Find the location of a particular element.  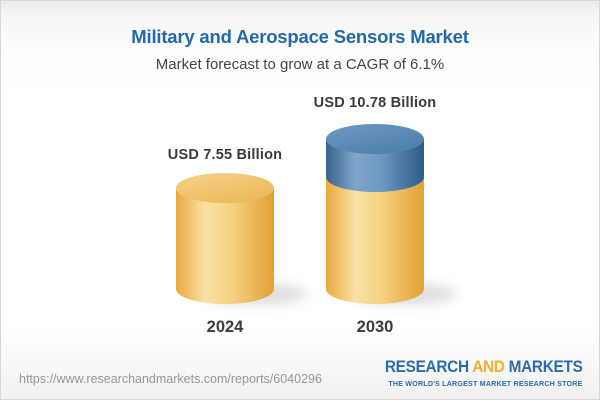

bar-2030-cylinder is located at coordinates (375, 214).